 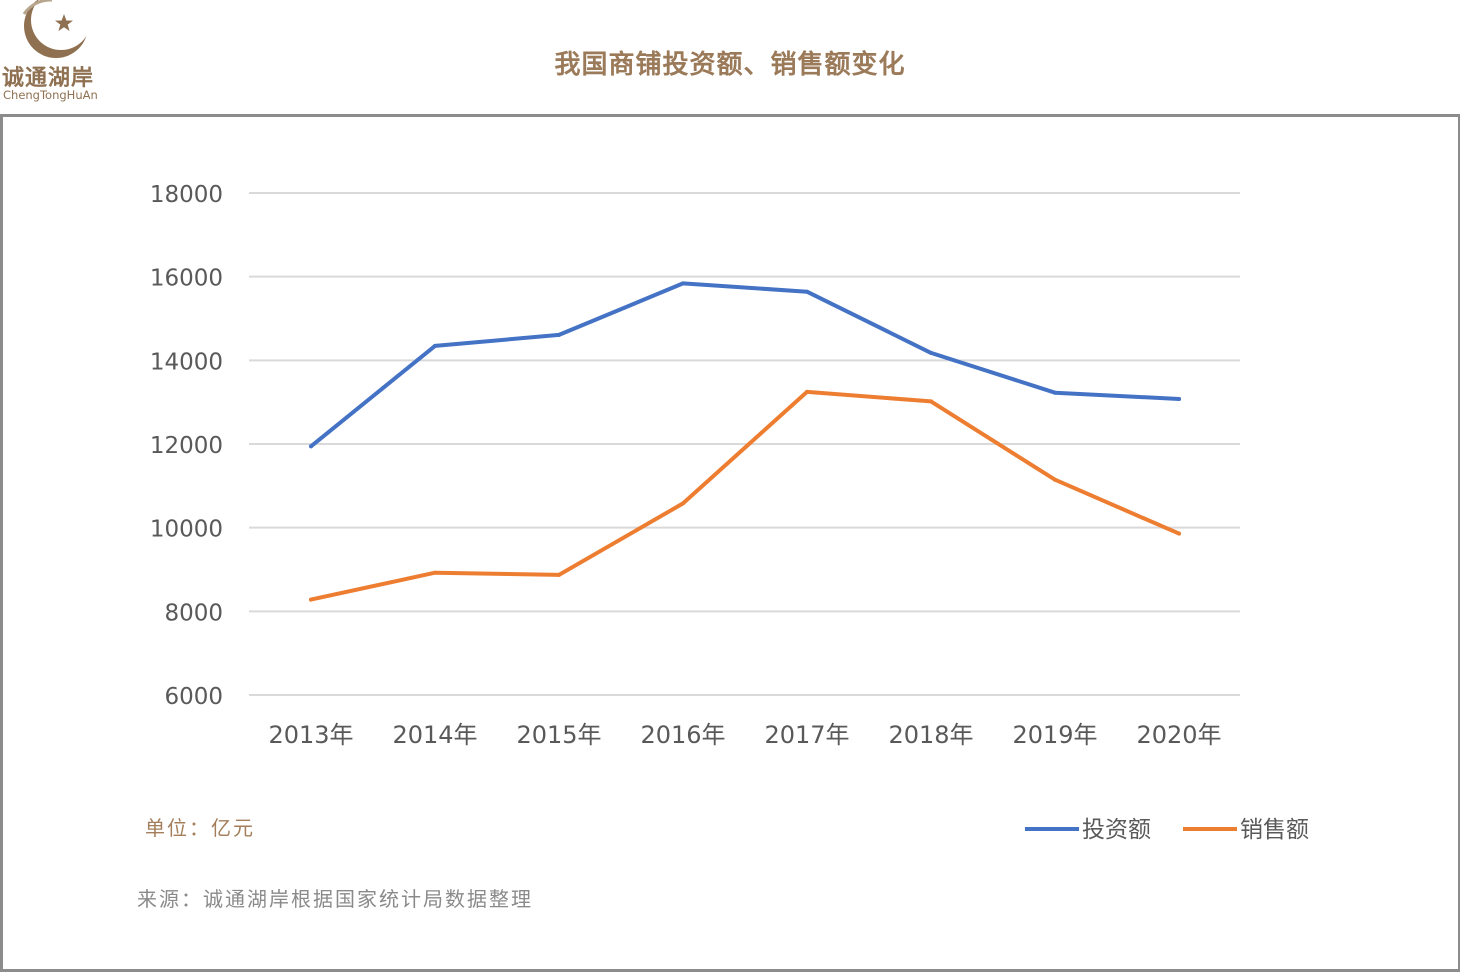 I want to click on y-tick-label: 12000, so click(x=186, y=446).